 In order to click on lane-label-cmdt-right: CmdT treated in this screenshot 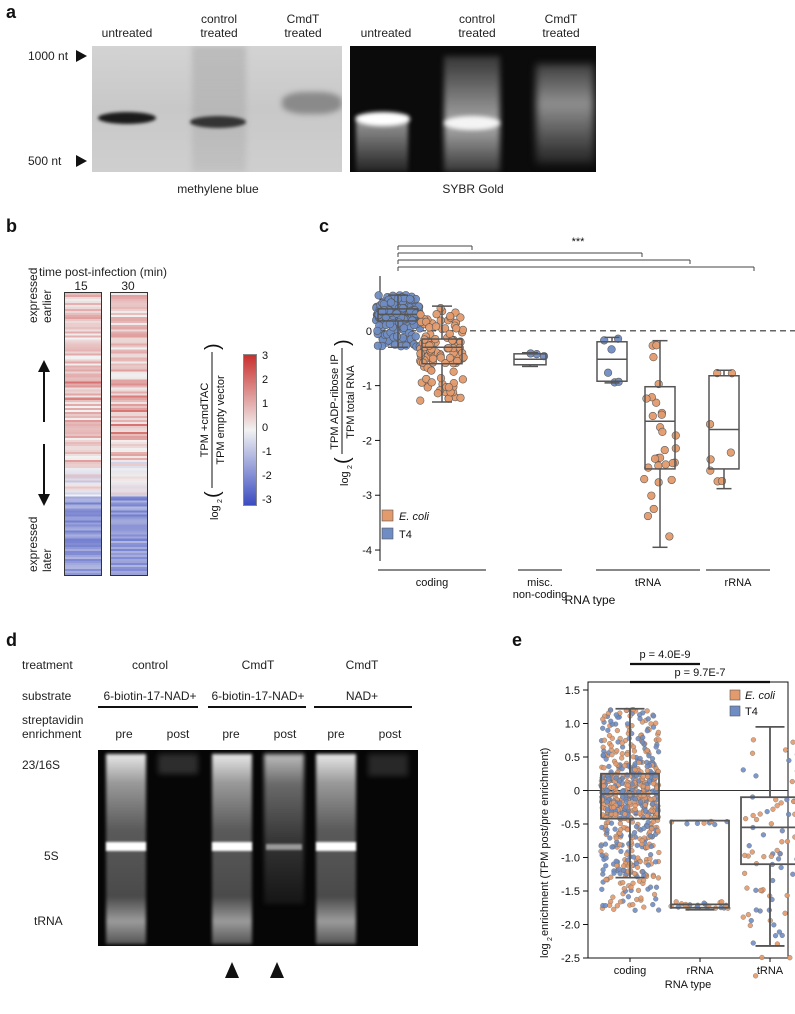, I will do `click(561, 26)`.